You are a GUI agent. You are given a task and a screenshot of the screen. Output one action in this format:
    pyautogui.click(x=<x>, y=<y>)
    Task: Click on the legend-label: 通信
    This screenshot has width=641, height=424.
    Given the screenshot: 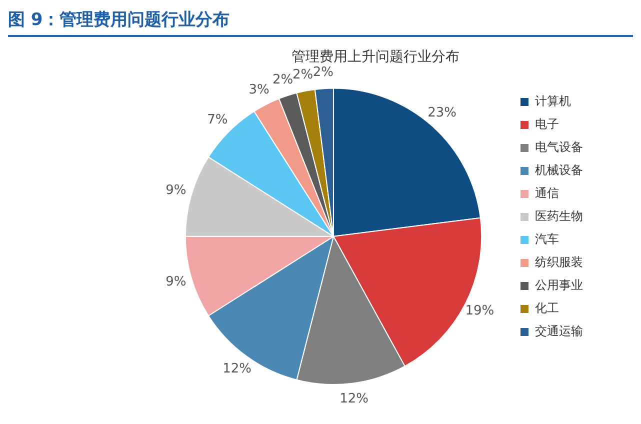 What is the action you would take?
    pyautogui.click(x=547, y=193)
    